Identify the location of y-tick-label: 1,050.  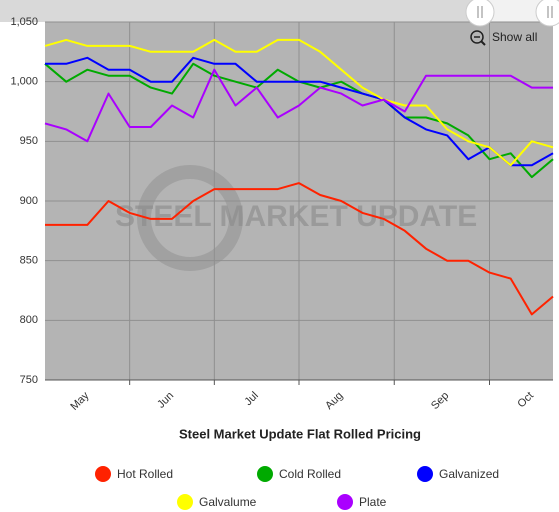
(24, 22).